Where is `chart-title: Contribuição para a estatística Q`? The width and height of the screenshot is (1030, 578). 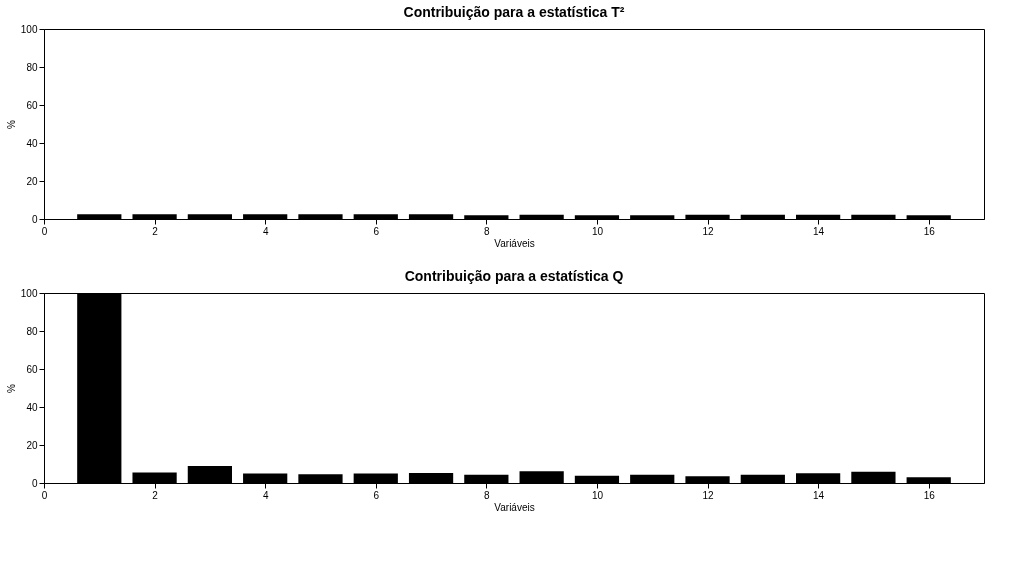 chart-title: Contribuição para a estatística Q is located at coordinates (514, 276).